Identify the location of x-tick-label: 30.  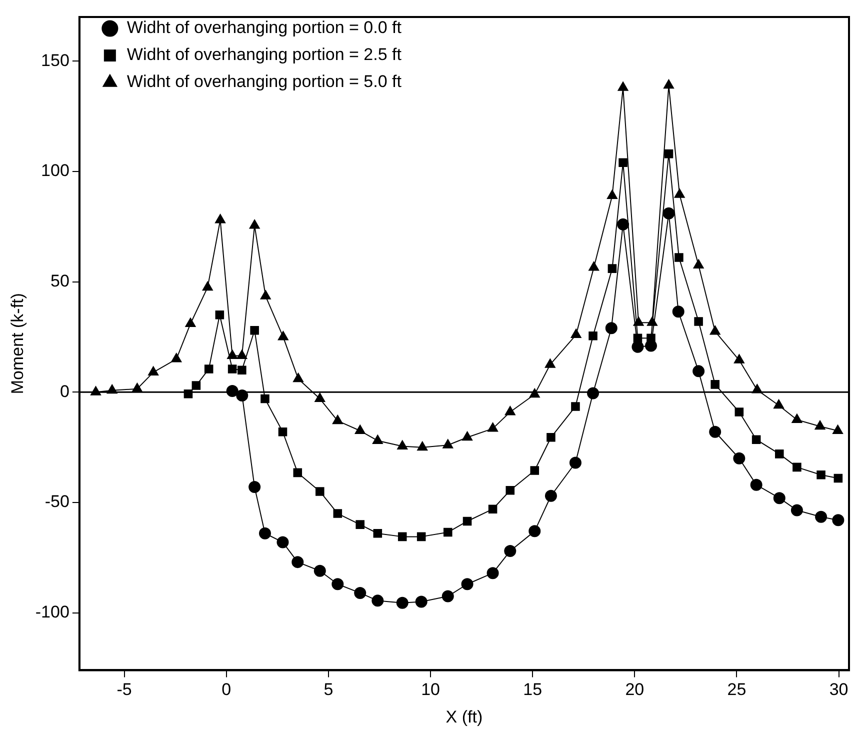
(838, 690).